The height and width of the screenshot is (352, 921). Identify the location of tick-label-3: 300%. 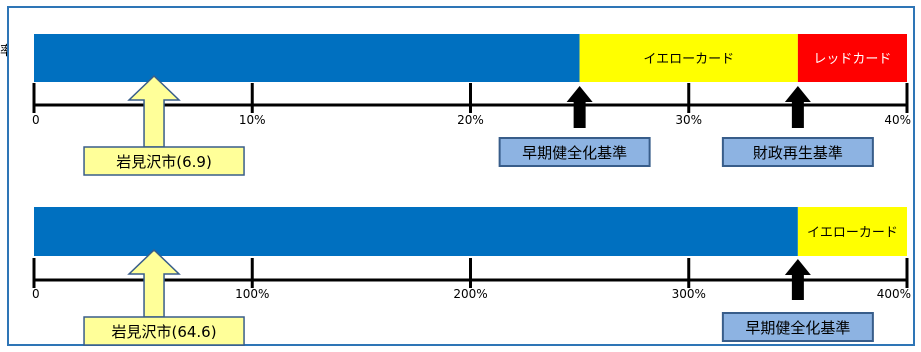
(689, 294).